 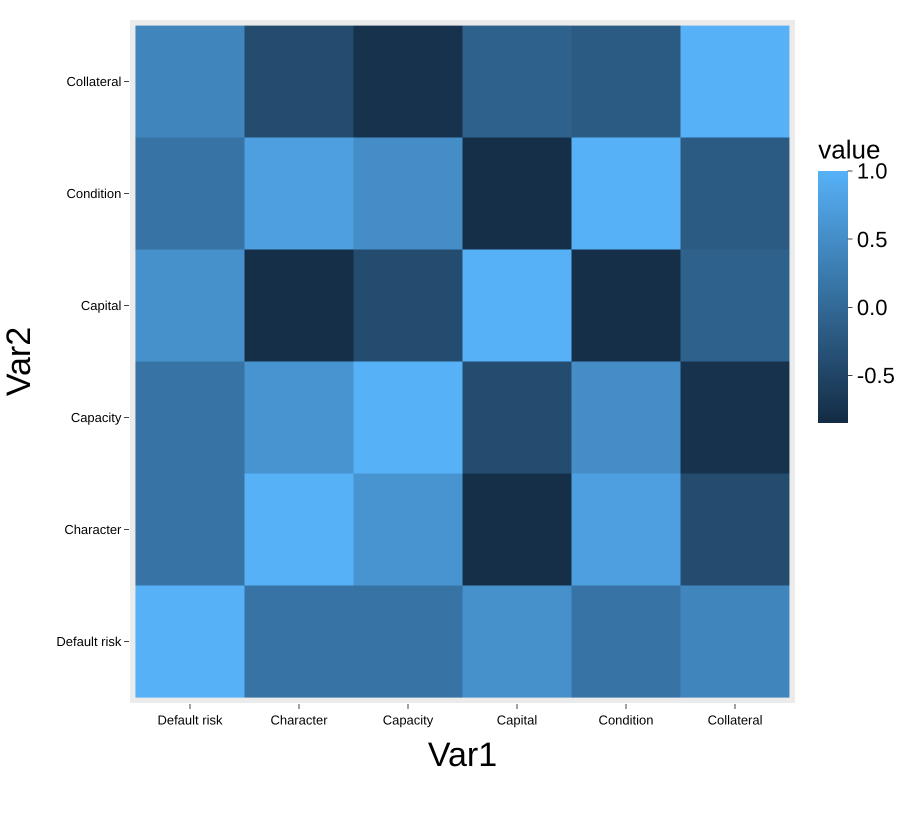 I want to click on x-tick-label: Condition, so click(x=626, y=720).